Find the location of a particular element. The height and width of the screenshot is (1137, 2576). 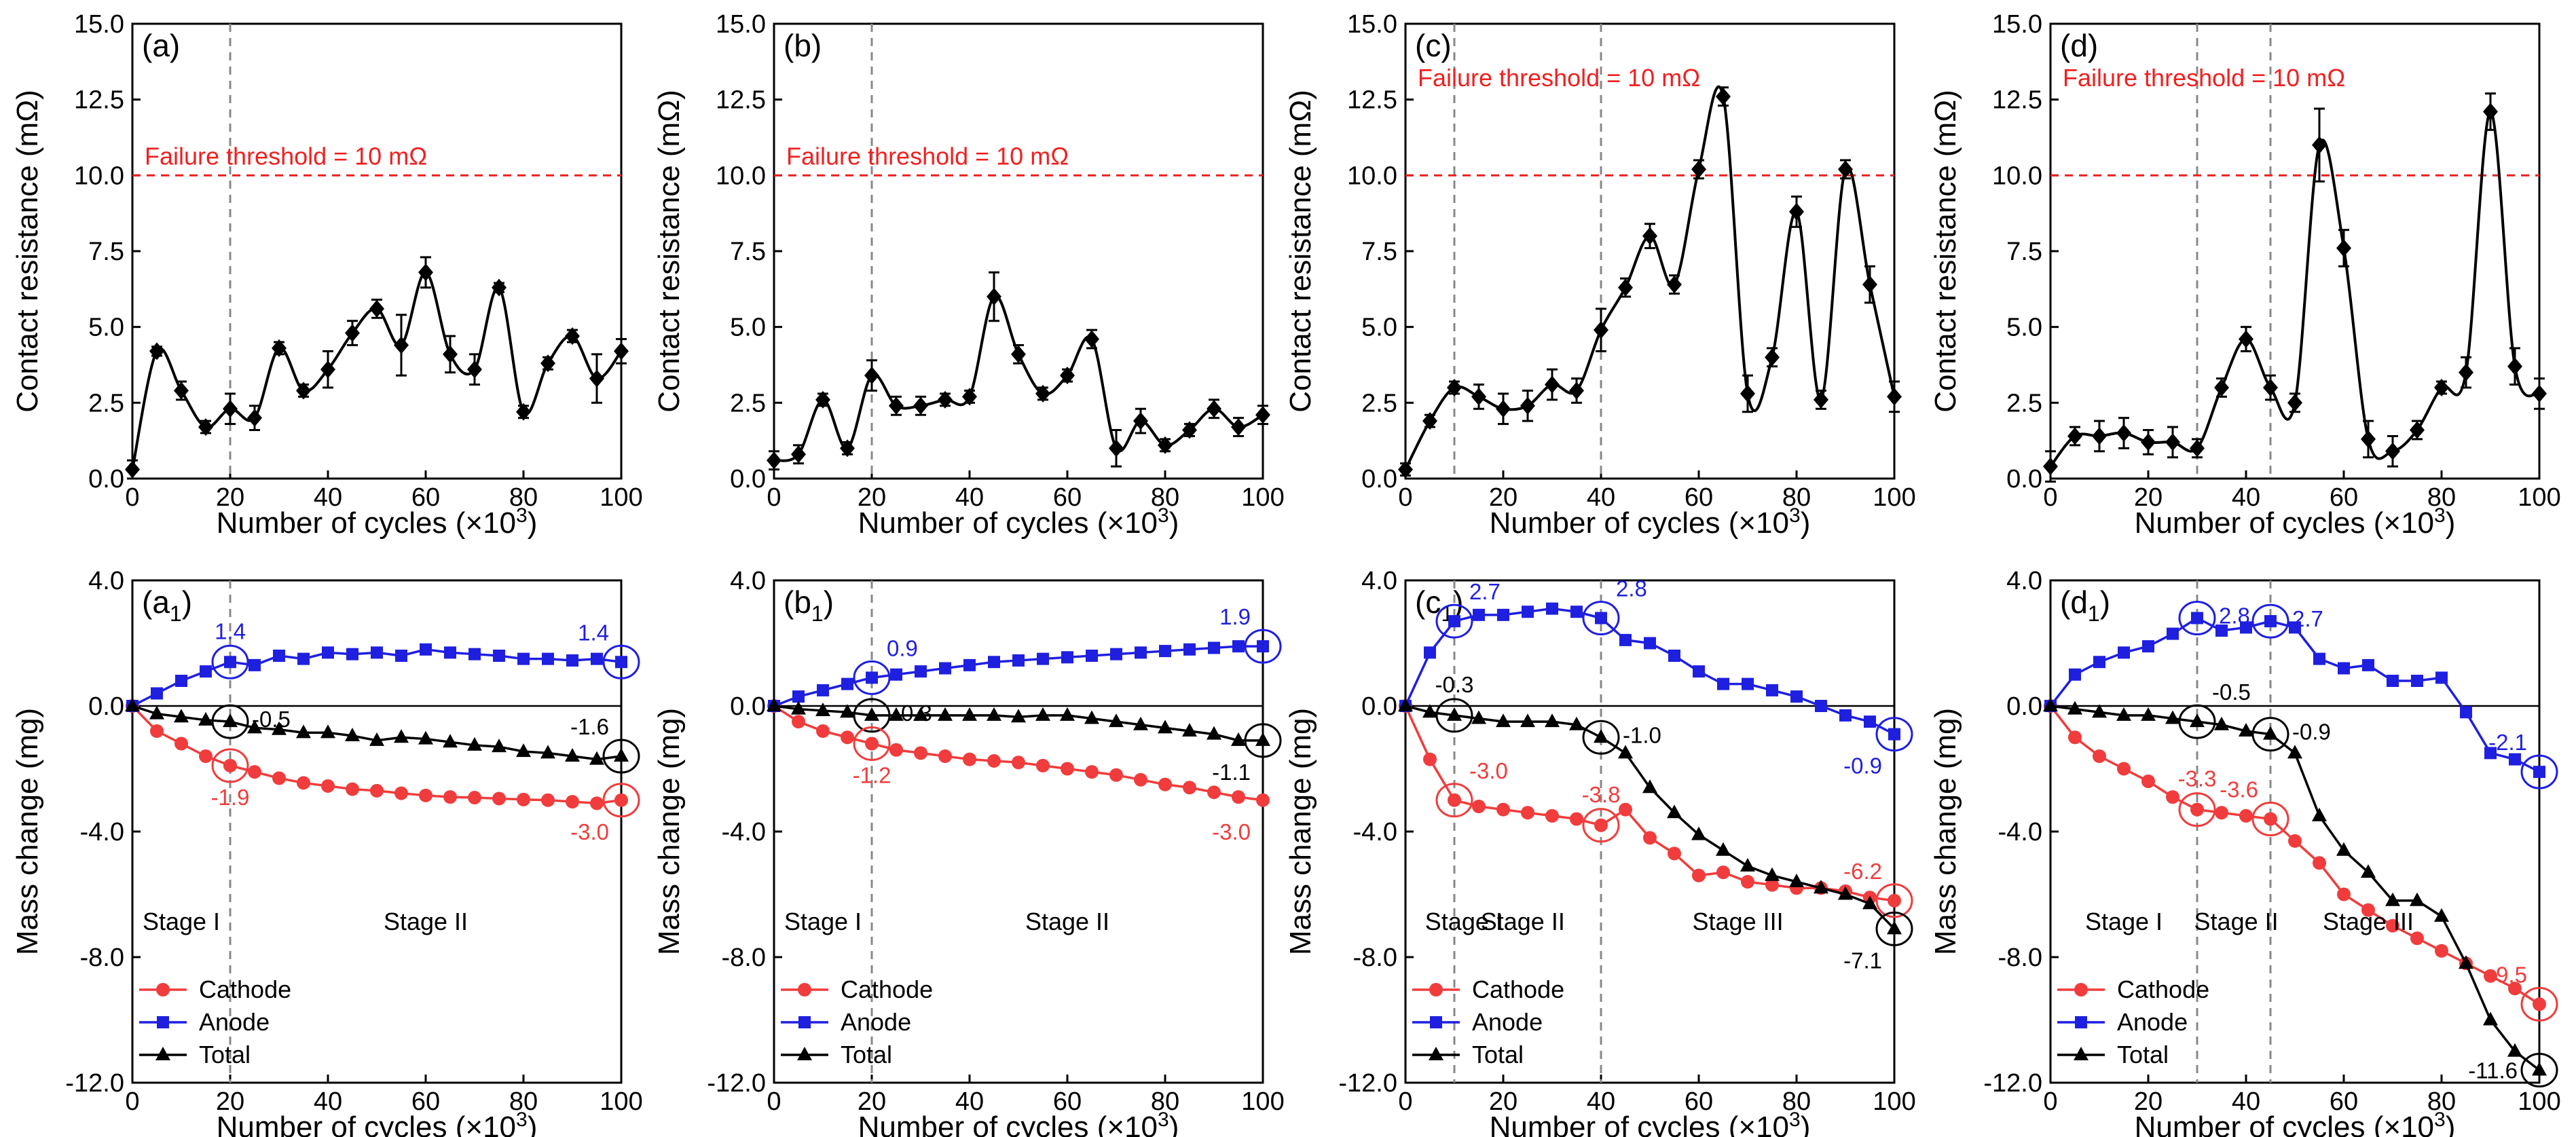

y-axis-title: Mass change (mg) is located at coordinates (27, 831).